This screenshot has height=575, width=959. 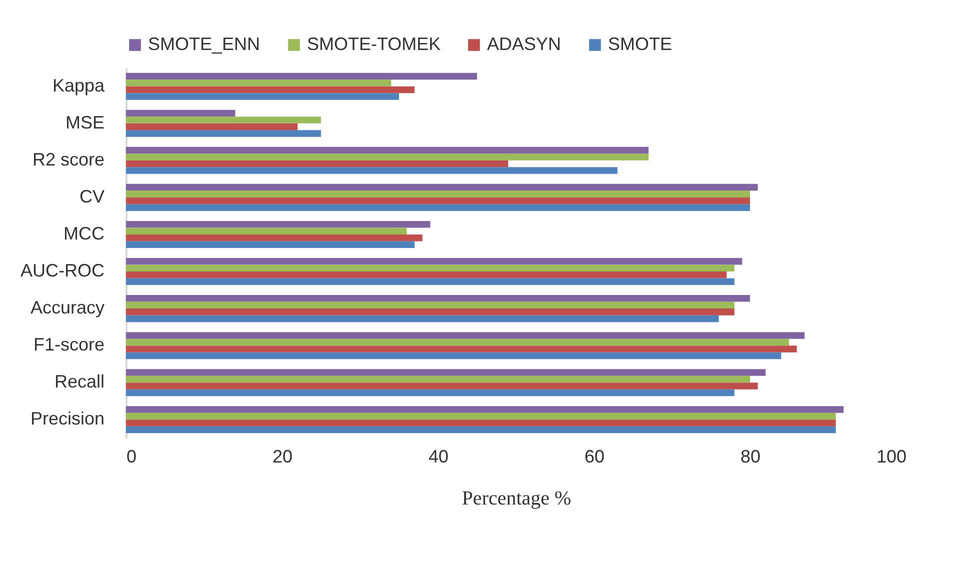 What do you see at coordinates (67, 308) in the screenshot?
I see `y-tick-label: Accuracy` at bounding box center [67, 308].